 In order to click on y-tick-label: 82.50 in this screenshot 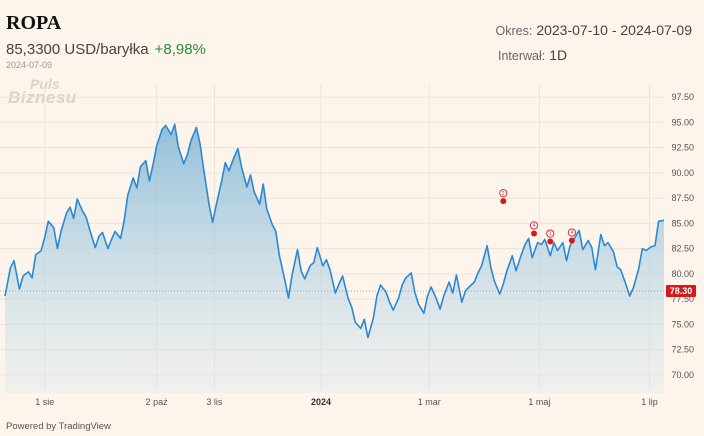, I will do `click(682, 249)`.